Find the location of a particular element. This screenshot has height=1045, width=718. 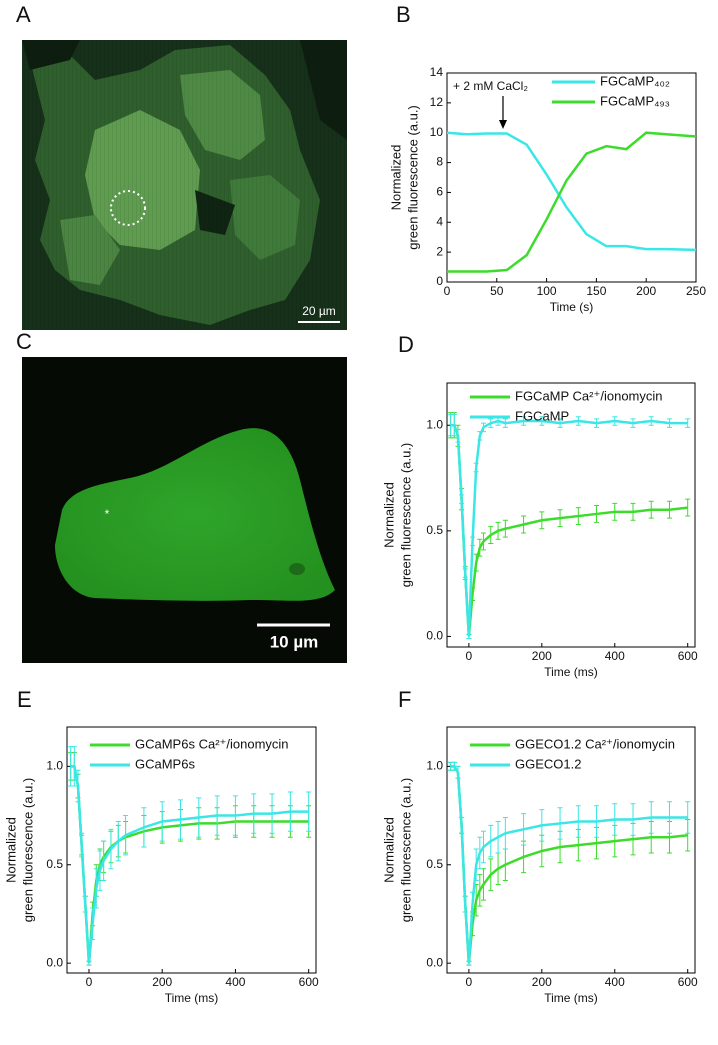

y-tick-label: 0 is located at coordinates (439, 281).